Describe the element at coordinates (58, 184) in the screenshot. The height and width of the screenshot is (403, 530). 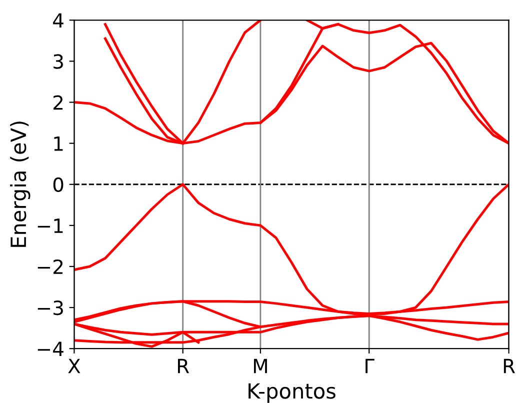
I see `y-tick-label: 0` at that location.